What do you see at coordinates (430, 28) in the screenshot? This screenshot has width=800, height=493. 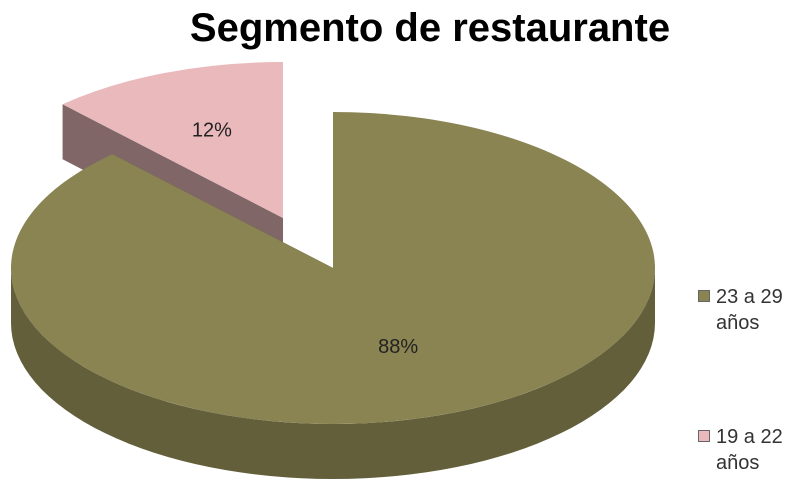 I see `chart-title: Segmento de restaurante` at bounding box center [430, 28].